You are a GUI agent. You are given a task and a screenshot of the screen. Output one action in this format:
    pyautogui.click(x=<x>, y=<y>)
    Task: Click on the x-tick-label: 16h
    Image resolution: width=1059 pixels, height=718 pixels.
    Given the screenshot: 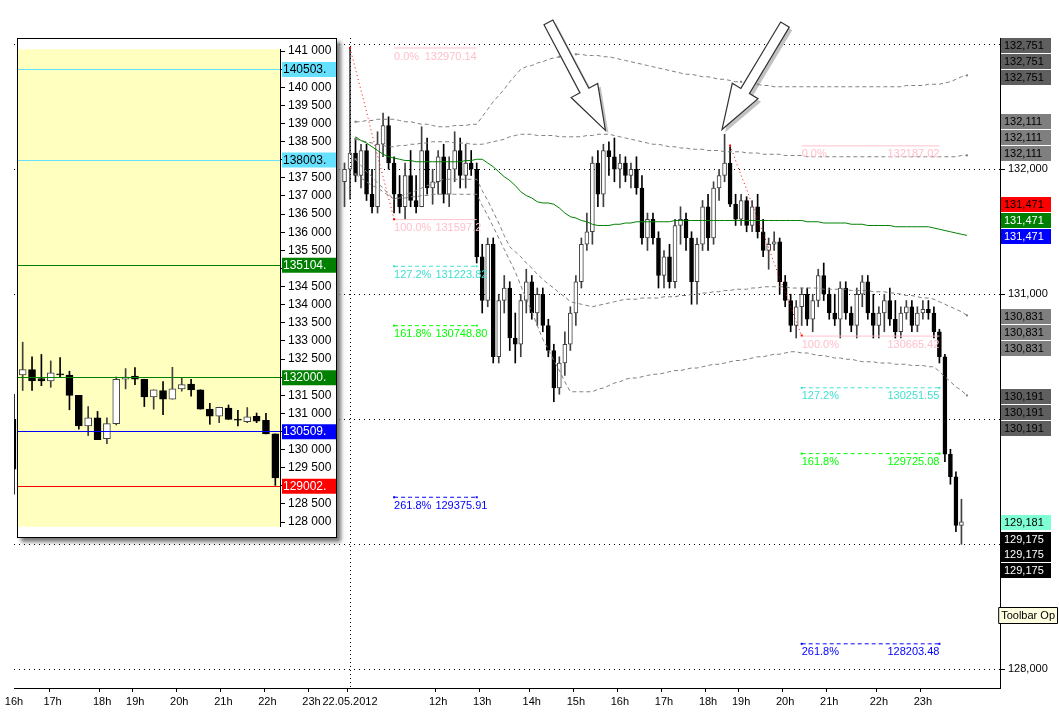 What is the action you would take?
    pyautogui.click(x=14, y=700)
    